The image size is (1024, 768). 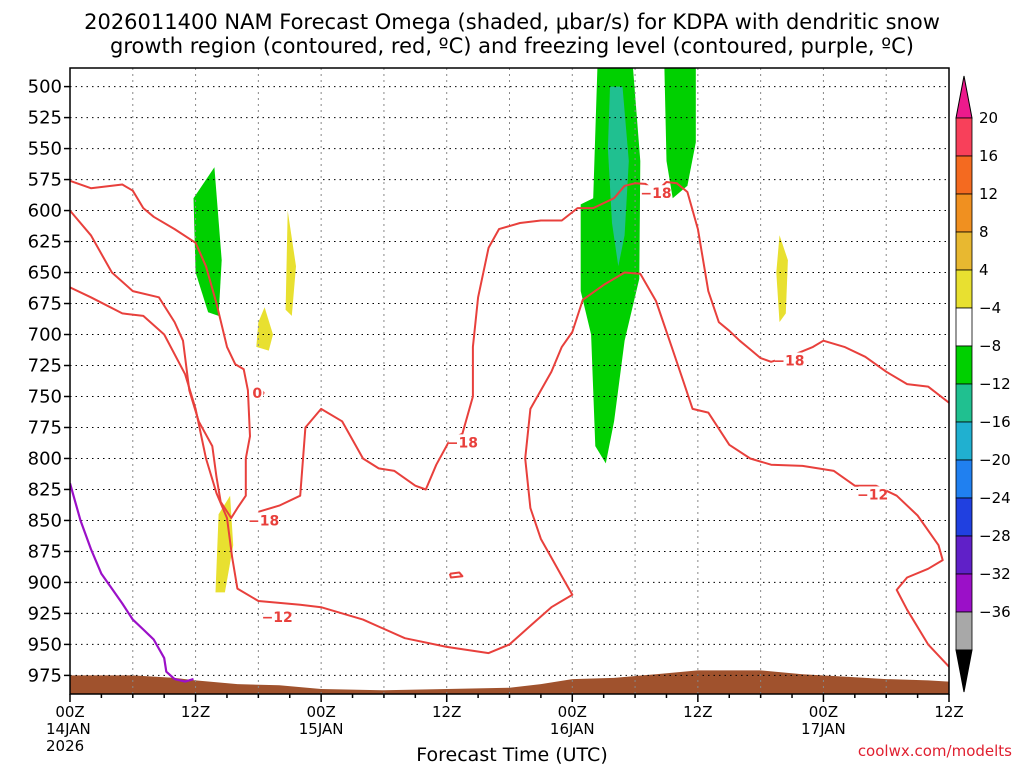 What do you see at coordinates (45, 396) in the screenshot?
I see `y-tick-label: 750` at bounding box center [45, 396].